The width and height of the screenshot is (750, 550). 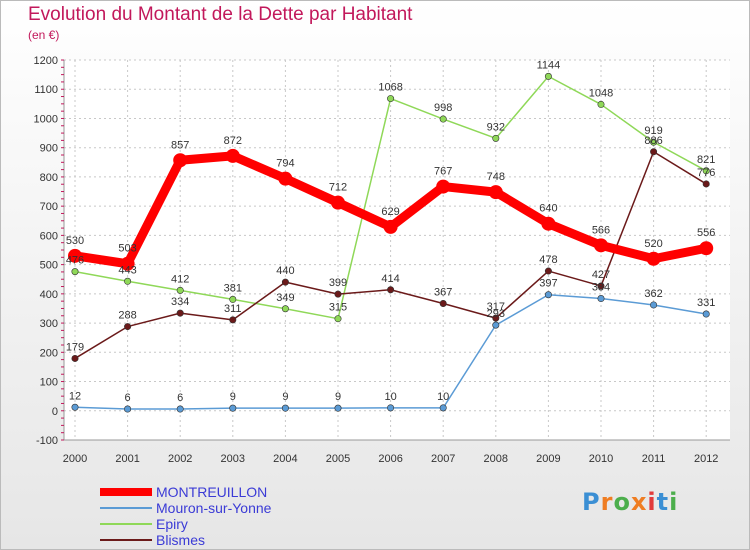 What do you see at coordinates (212, 492) in the screenshot?
I see `legend-label-montreuillon: MONTREUILLON` at bounding box center [212, 492].